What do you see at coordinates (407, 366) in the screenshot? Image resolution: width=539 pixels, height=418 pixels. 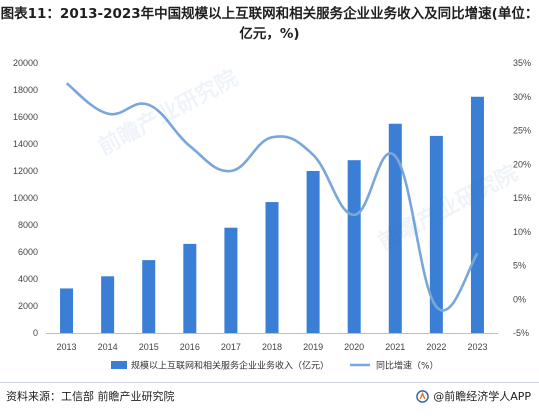 I see `legend-line-label: 同比增速（%）` at bounding box center [407, 366].